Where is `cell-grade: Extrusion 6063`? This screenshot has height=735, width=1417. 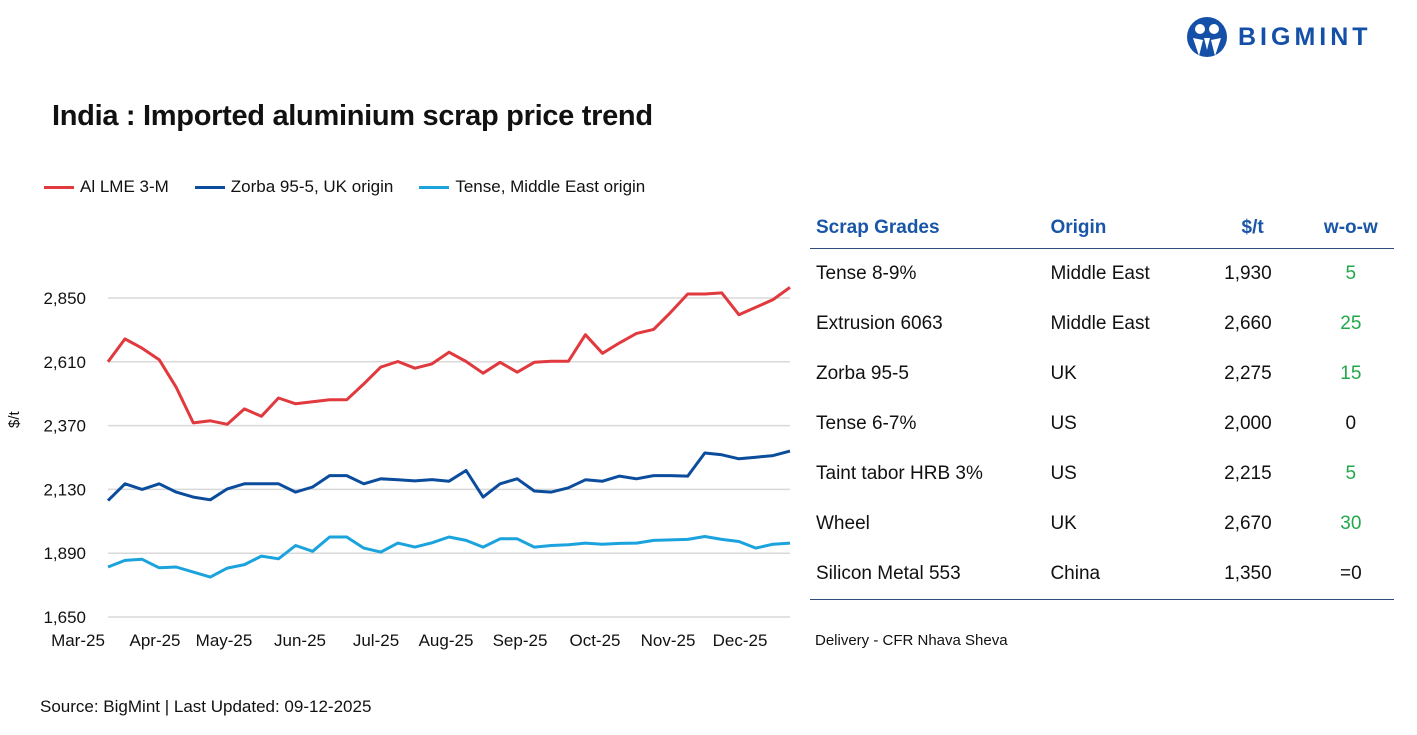
cell-grade: Extrusion 6063 is located at coordinates (879, 323).